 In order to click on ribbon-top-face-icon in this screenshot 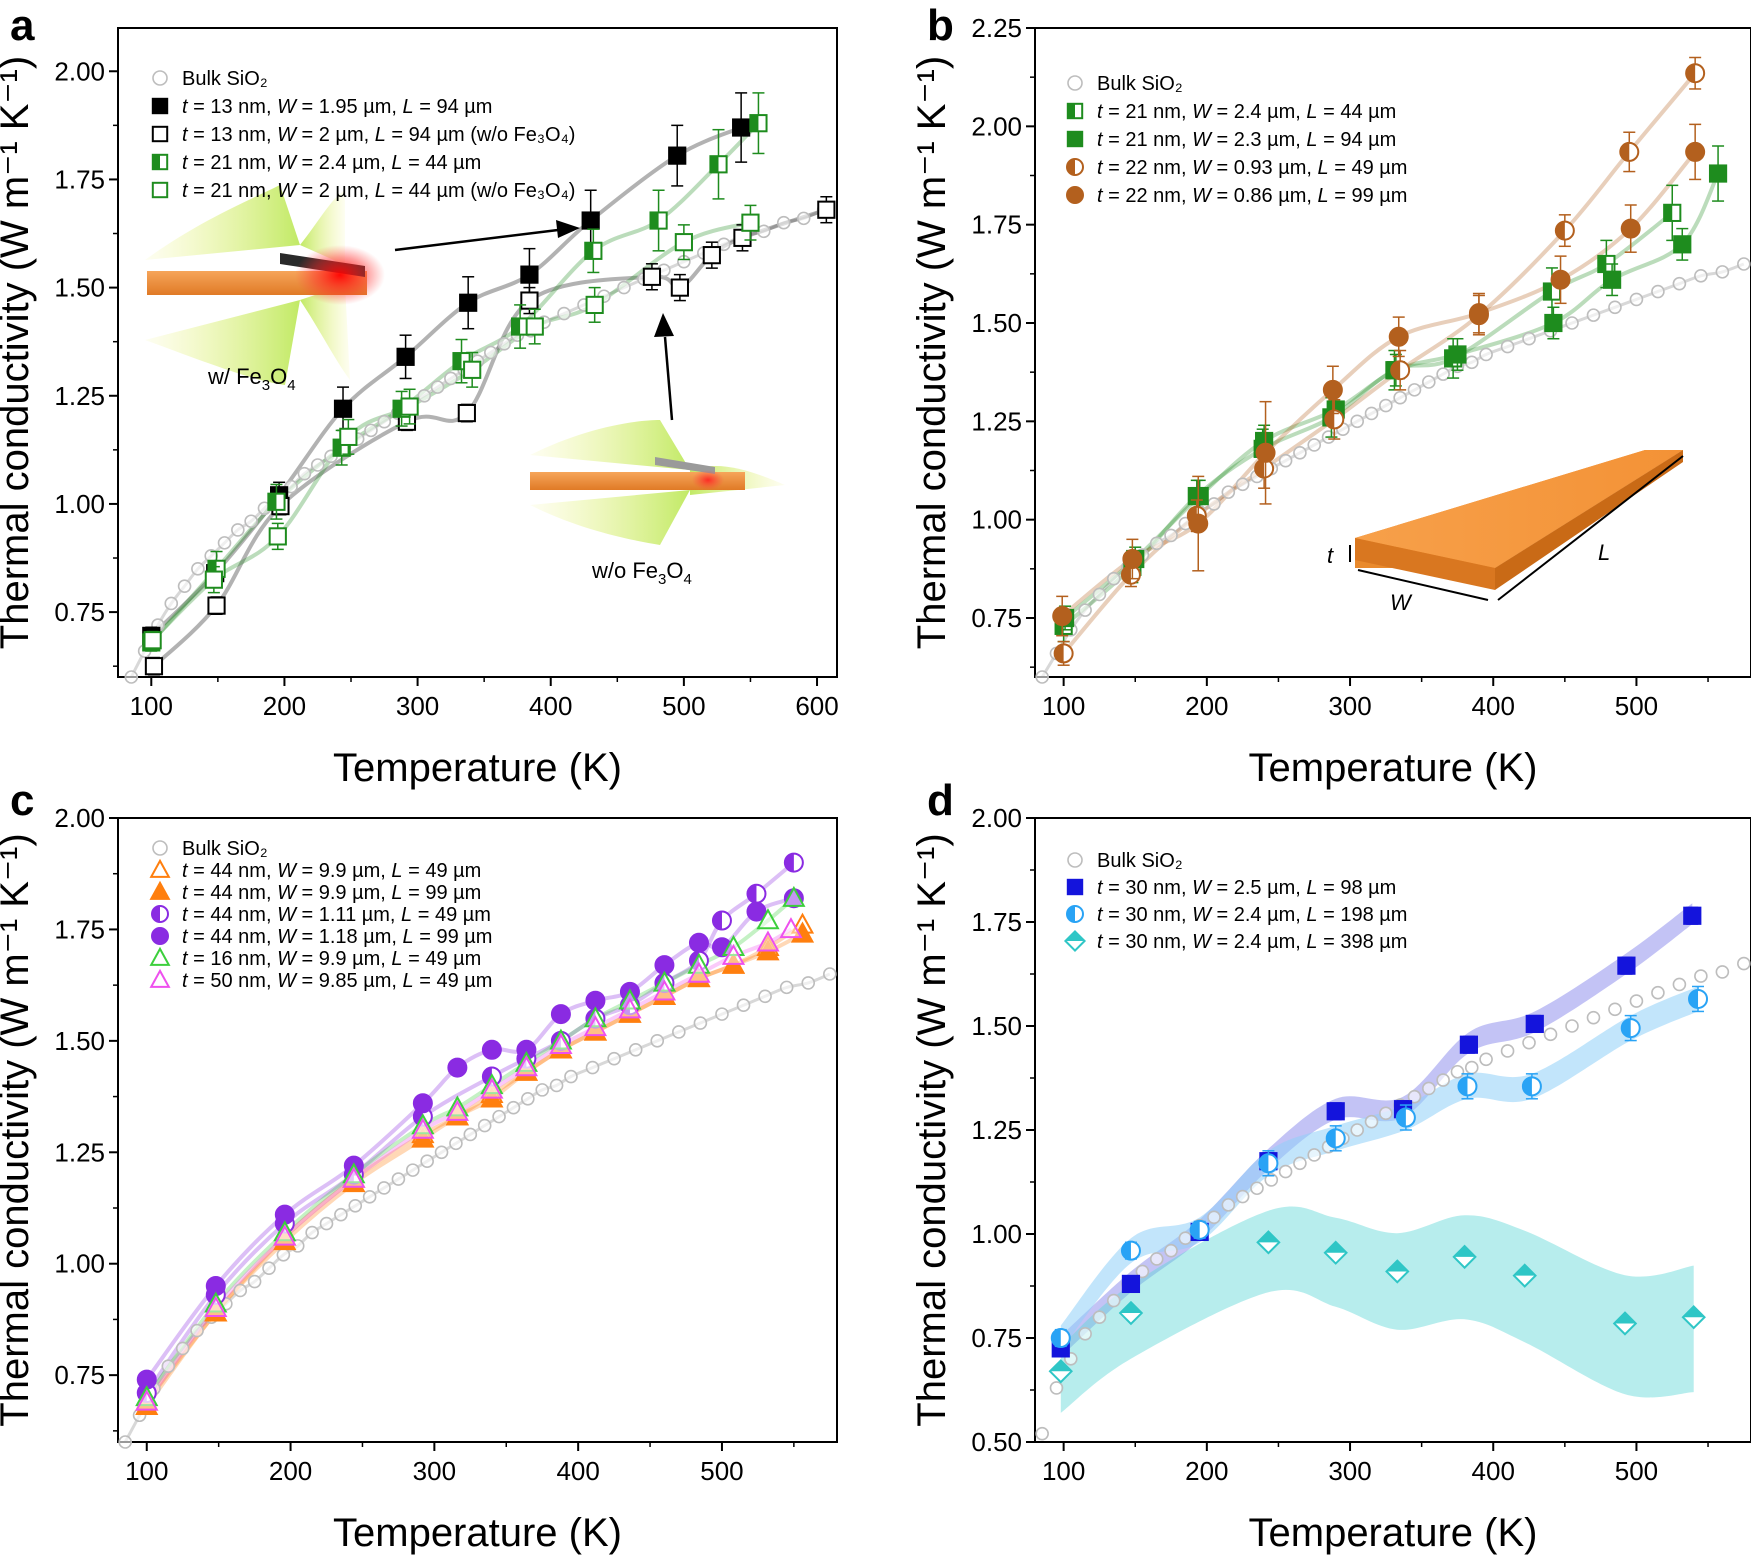, I will do `click(1519, 509)`.